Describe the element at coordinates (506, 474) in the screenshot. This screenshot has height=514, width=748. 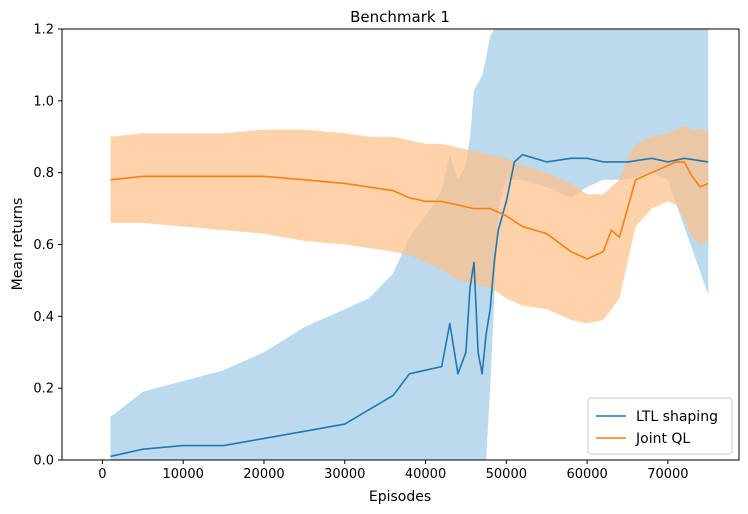
I see `x-tick-label: 50000` at that location.